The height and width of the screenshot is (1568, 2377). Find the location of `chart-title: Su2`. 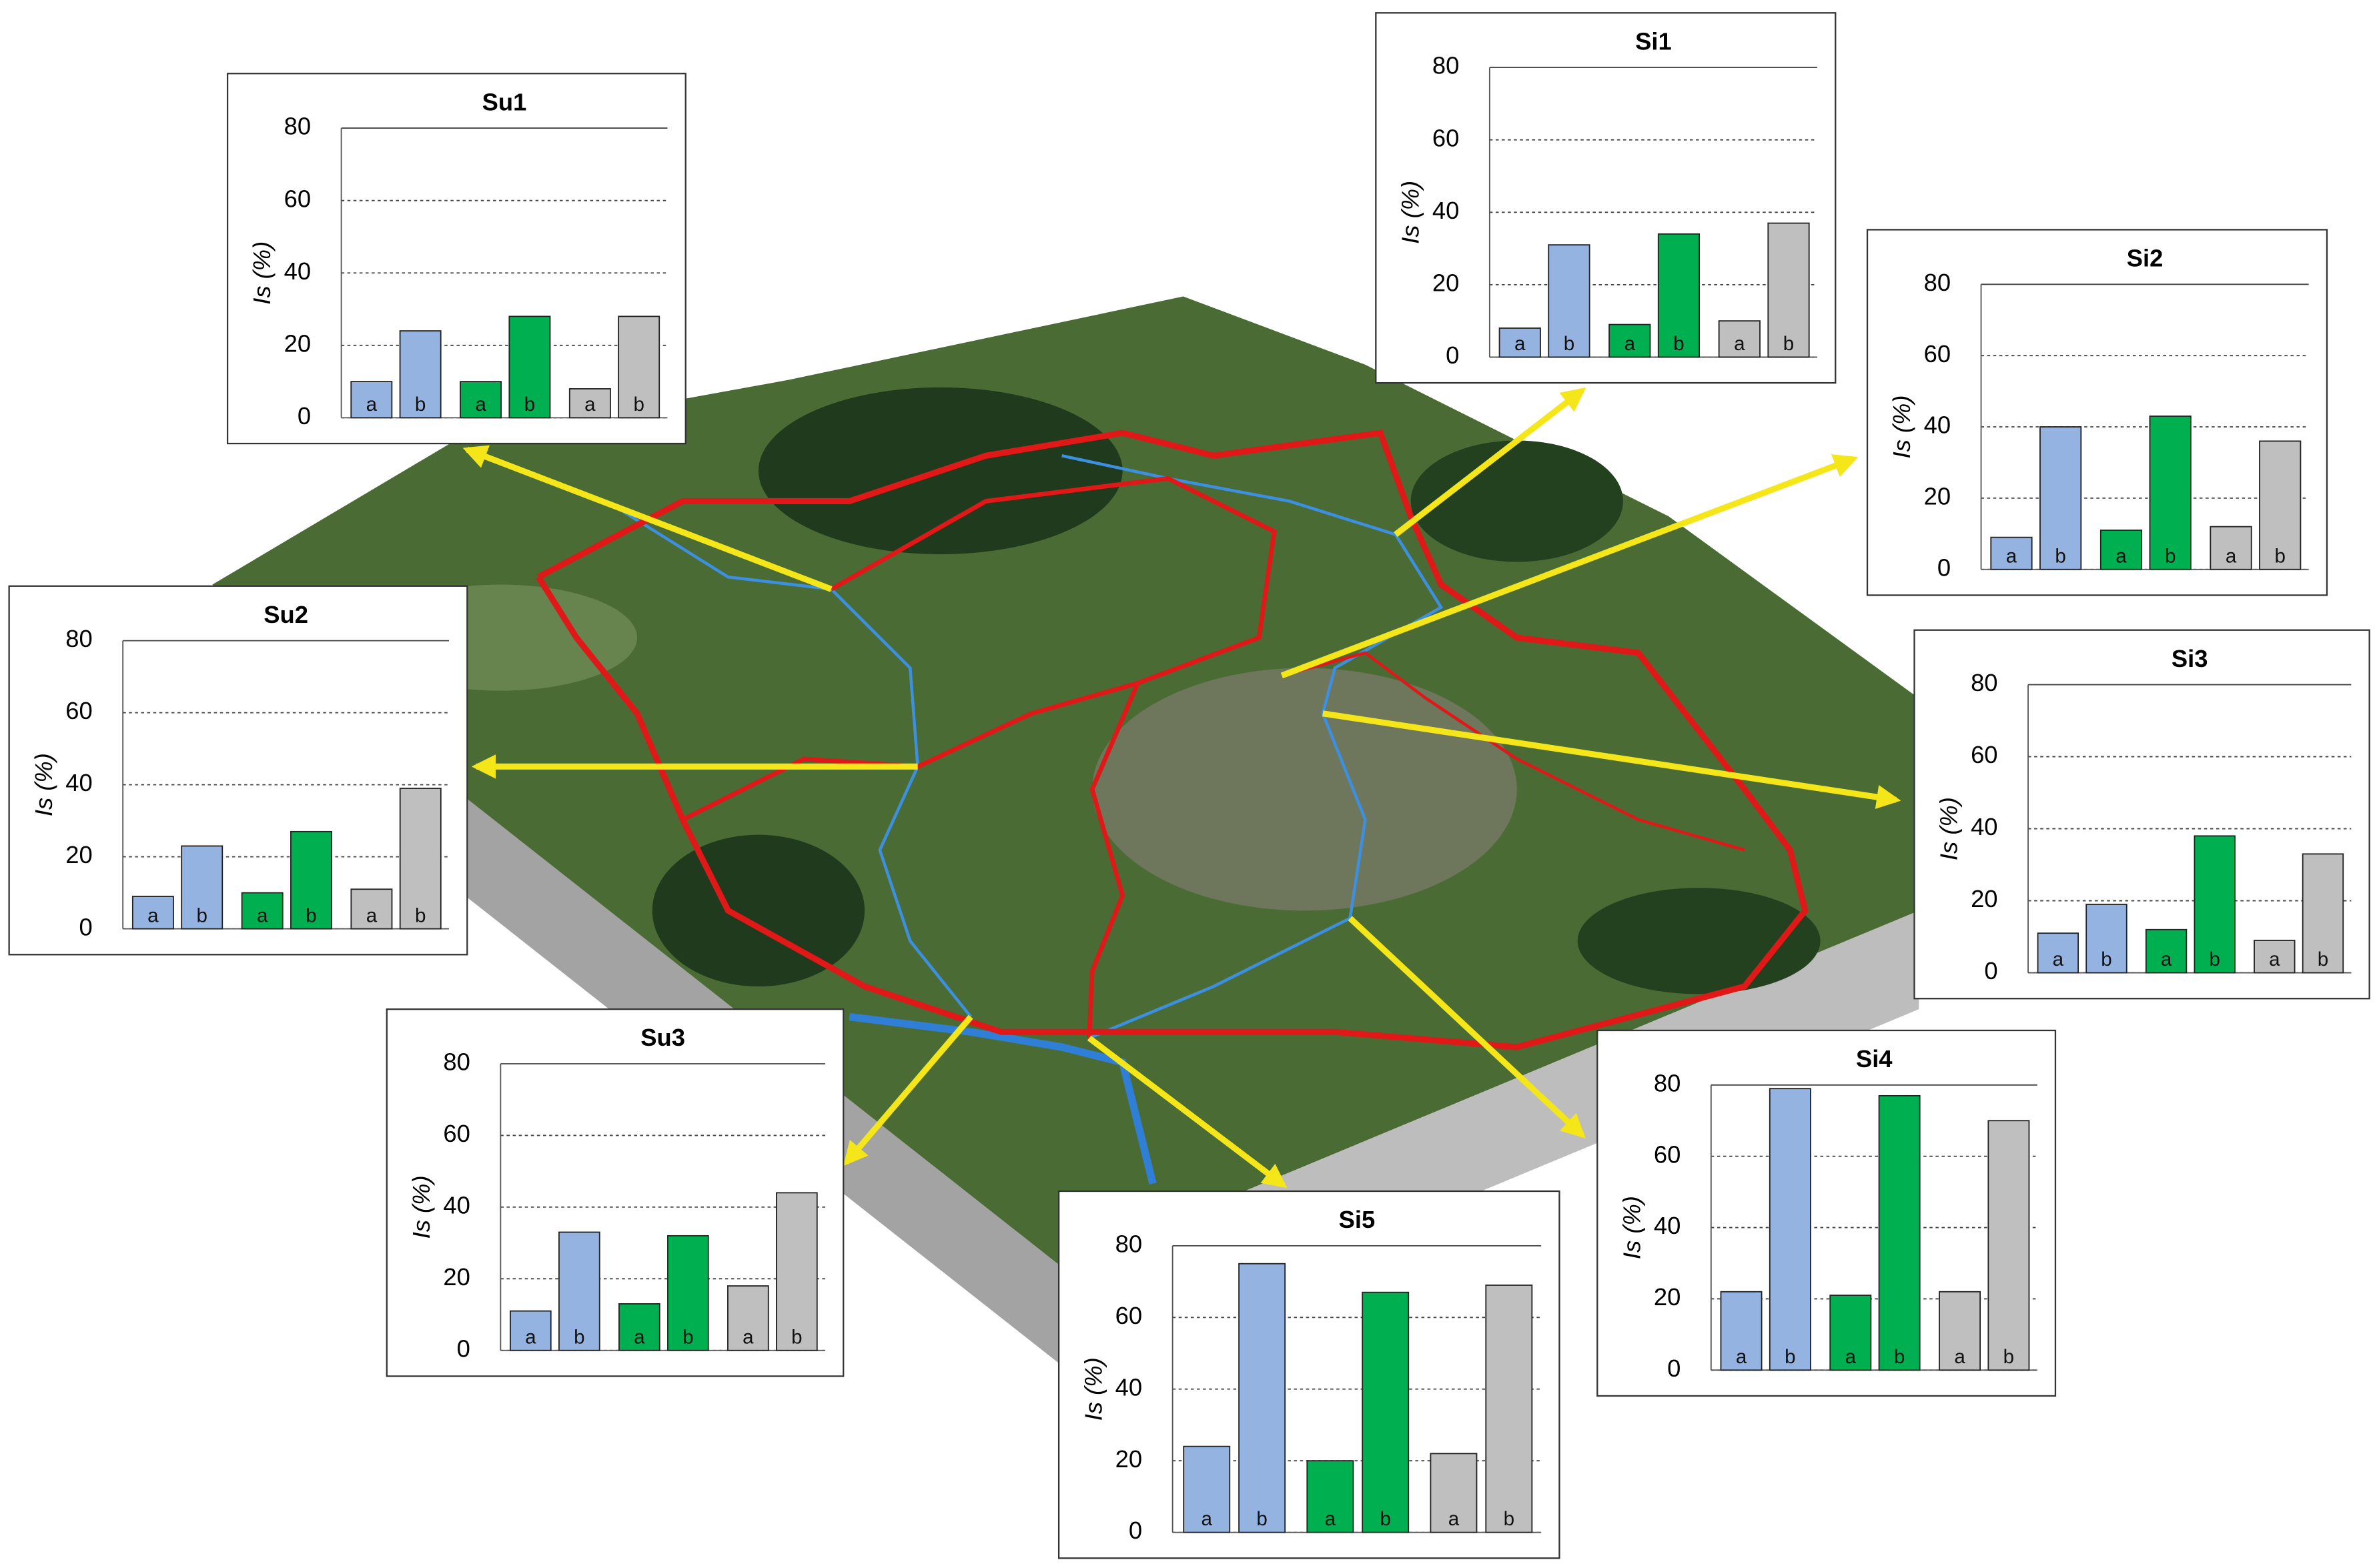

chart-title: Su2 is located at coordinates (286, 614).